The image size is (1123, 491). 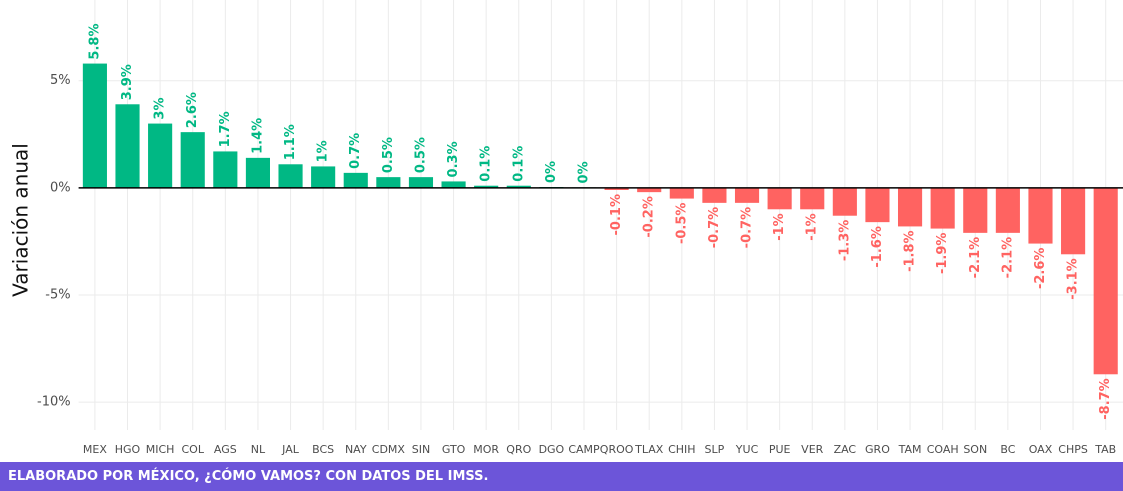 I want to click on x-tick-label: SLP, so click(x=715, y=449).